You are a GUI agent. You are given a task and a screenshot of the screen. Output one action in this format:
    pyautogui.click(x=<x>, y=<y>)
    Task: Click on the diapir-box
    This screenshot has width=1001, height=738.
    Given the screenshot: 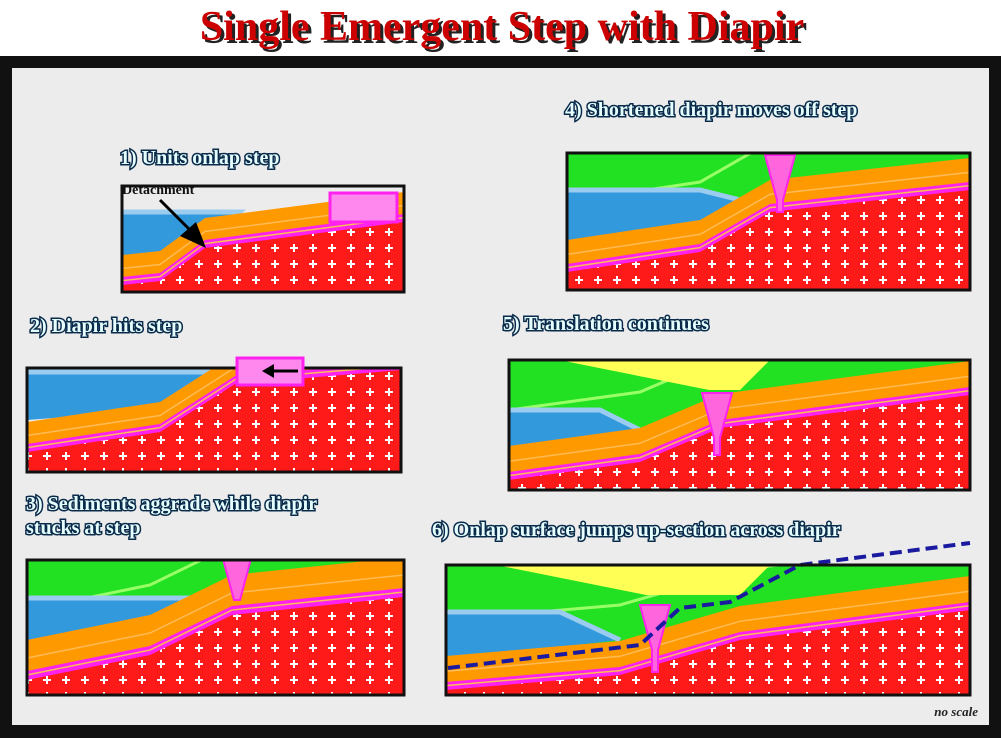 What is the action you would take?
    pyautogui.click(x=363, y=207)
    